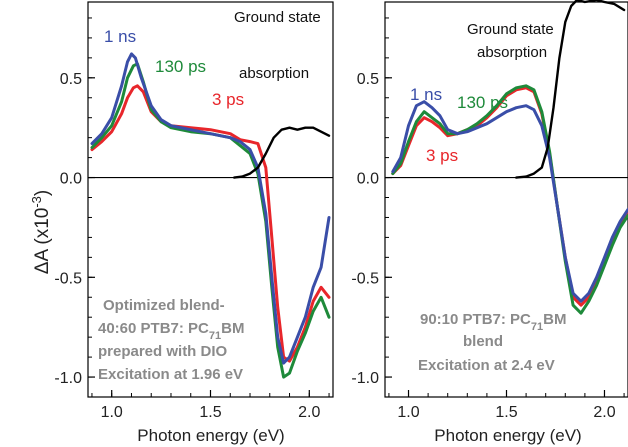 This screenshot has width=628, height=447. Describe the element at coordinates (604, 412) in the screenshot. I see `right-x-tick-label: 2.0` at that location.